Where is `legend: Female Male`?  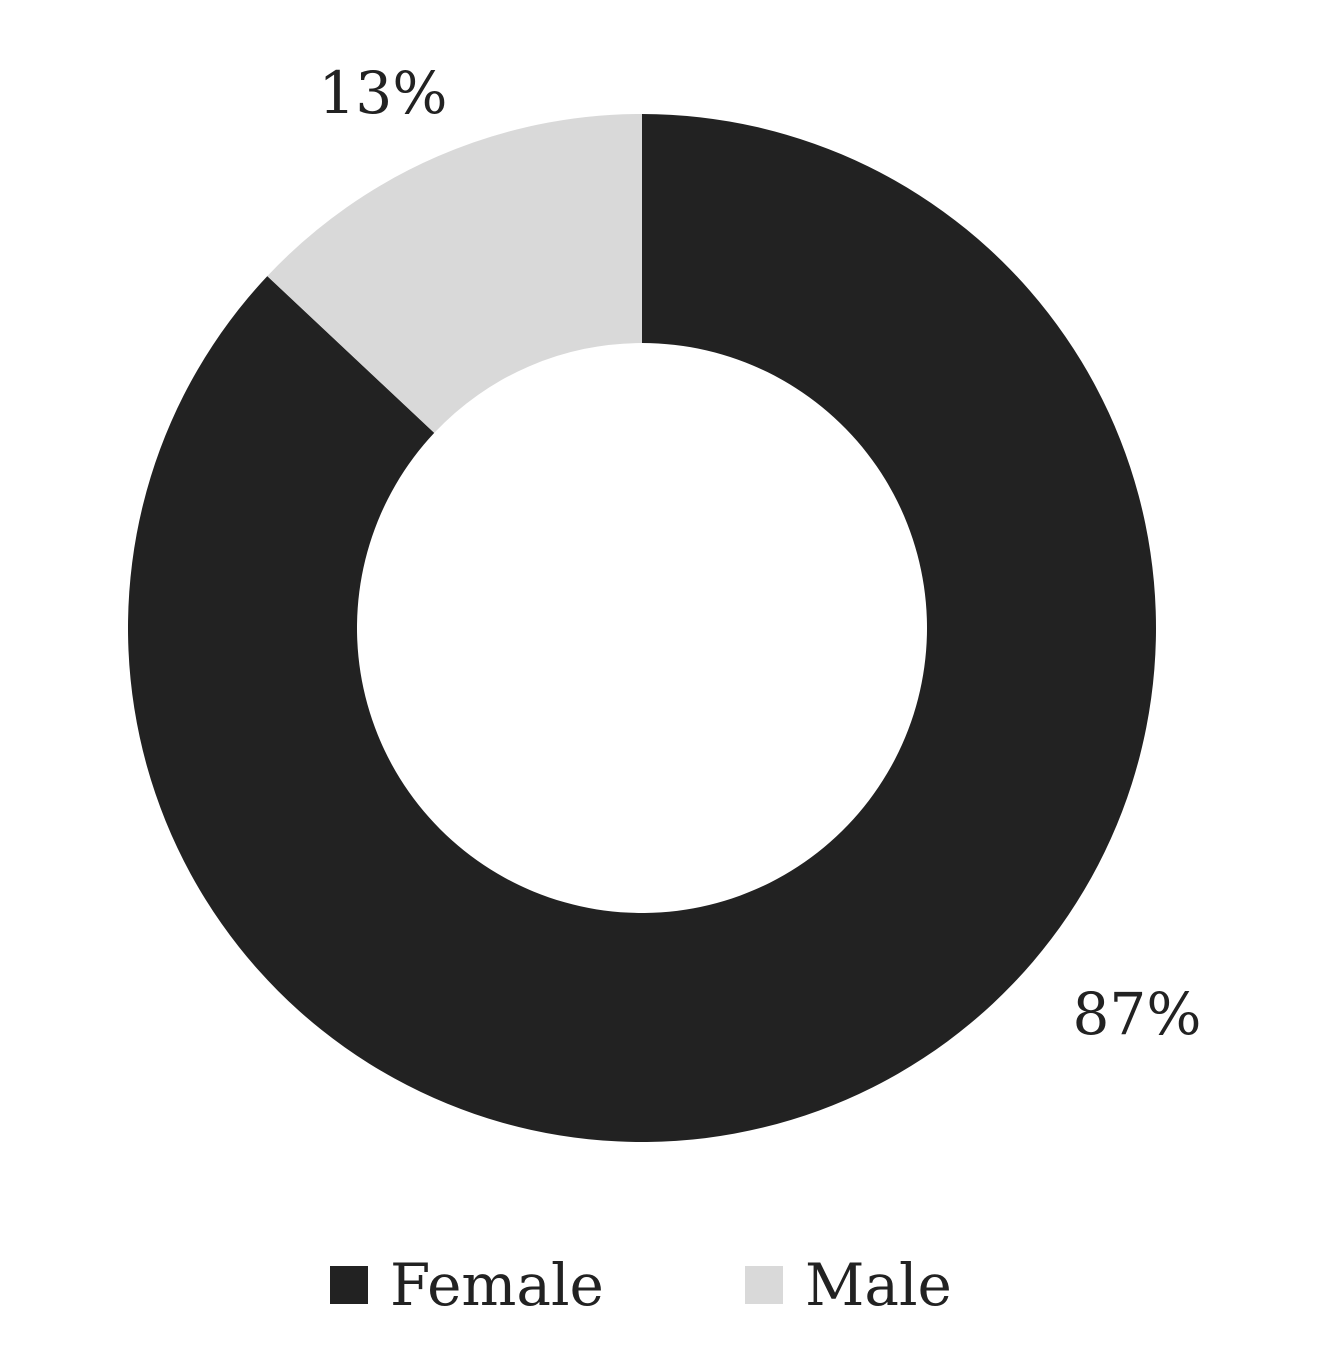
legend: Female Male is located at coordinates (641, 1285).